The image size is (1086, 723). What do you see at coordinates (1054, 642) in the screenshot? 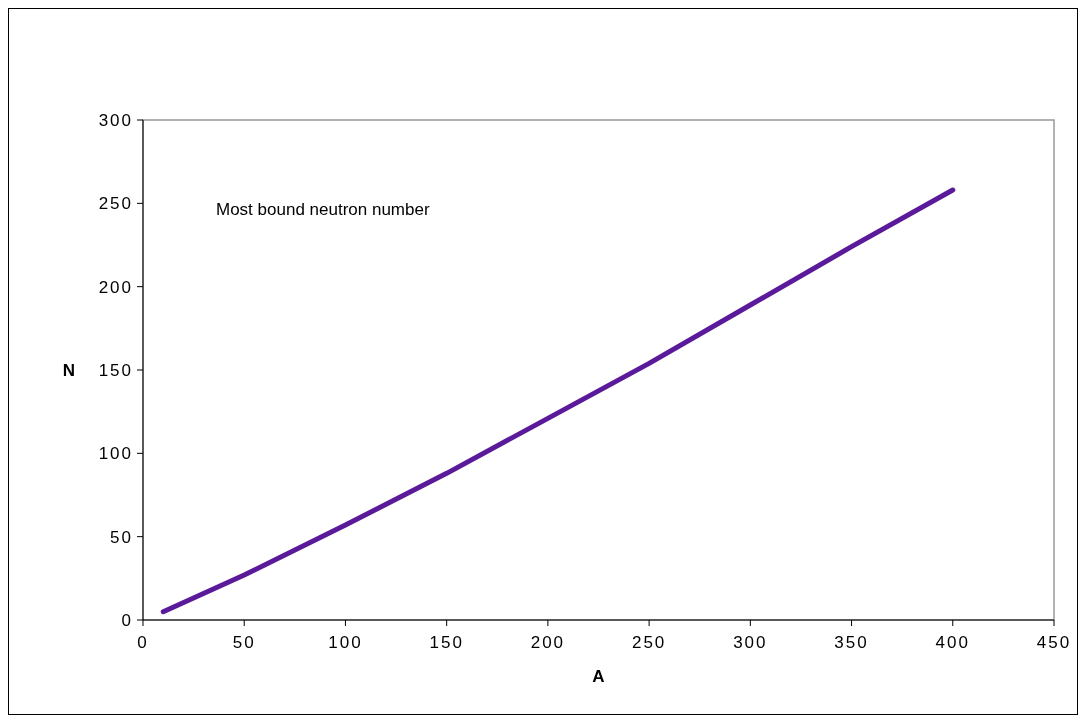
I see `x-tick-label: 450` at bounding box center [1054, 642].